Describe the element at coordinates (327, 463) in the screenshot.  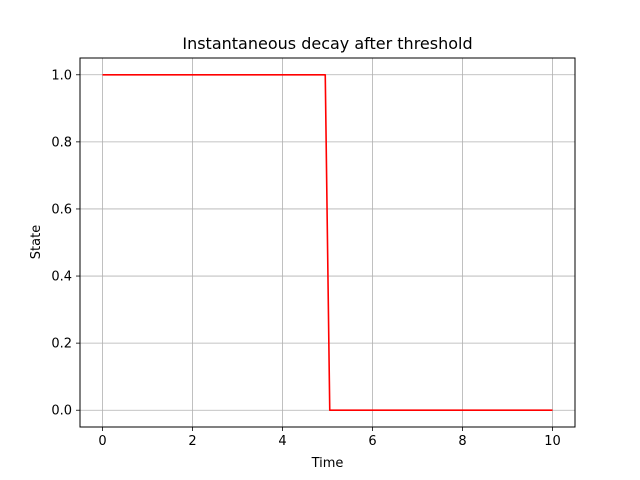
I see `x-axis-label: Time` at that location.